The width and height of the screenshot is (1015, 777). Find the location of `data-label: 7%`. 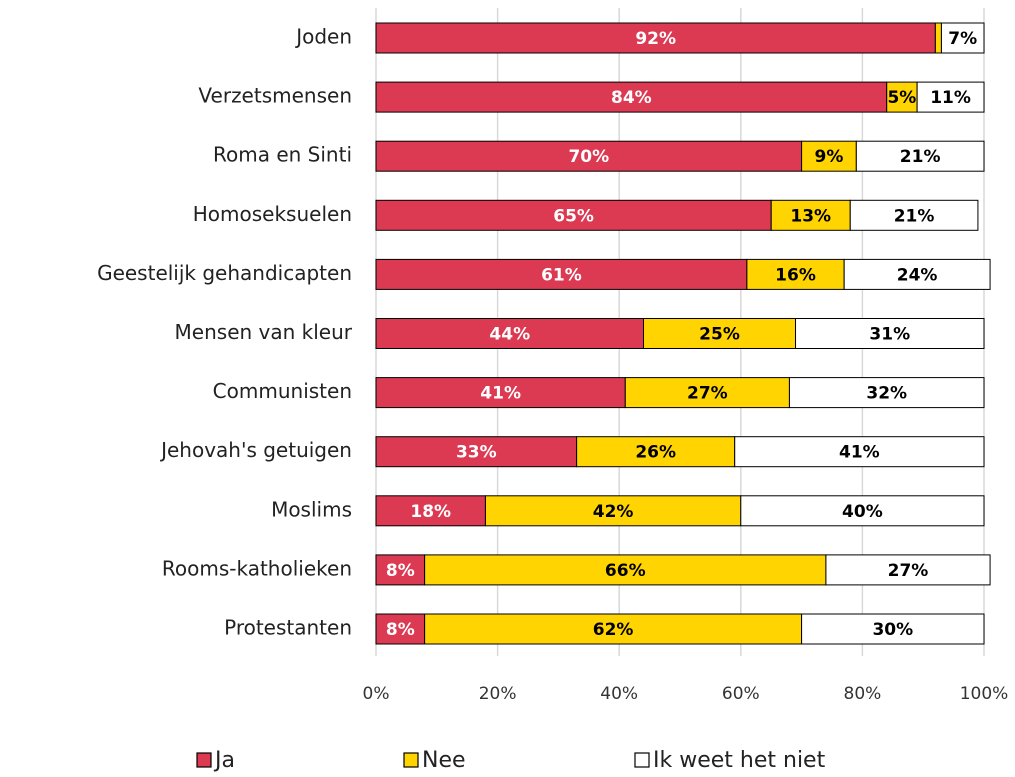

data-label: 7% is located at coordinates (962, 39).